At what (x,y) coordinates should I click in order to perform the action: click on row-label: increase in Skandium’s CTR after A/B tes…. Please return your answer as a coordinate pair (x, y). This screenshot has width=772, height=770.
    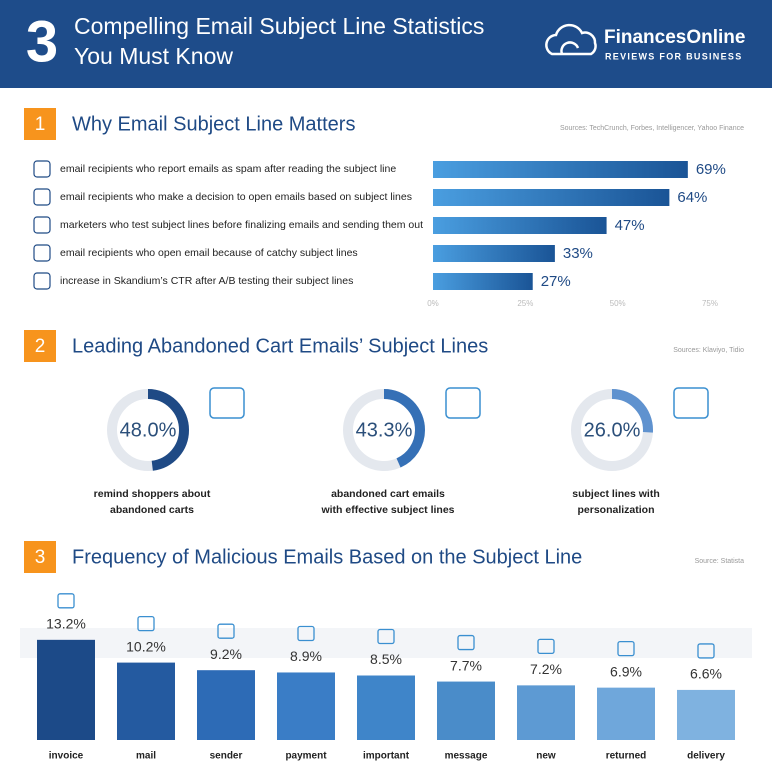
    Looking at the image, I should click on (206, 281).